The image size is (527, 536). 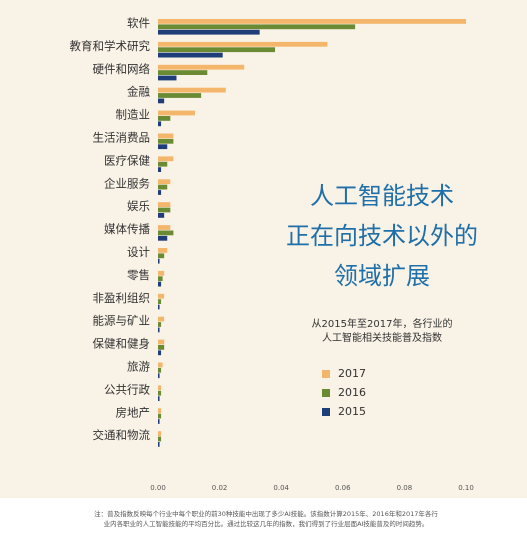 I want to click on legend-item-2016: 2016, so click(x=344, y=392).